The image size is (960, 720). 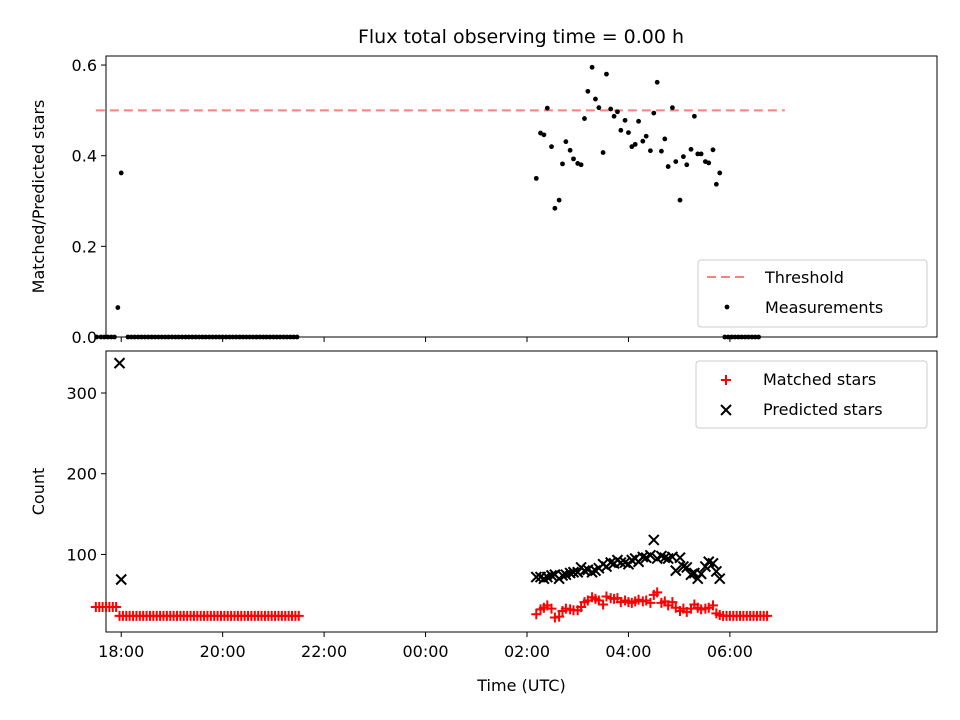 I want to click on y-axis-label: Count, so click(x=38, y=492).